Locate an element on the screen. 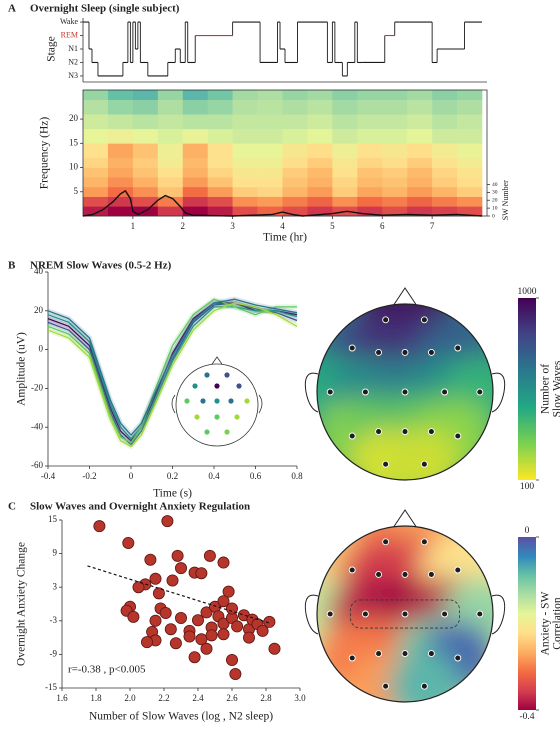  y-axis-label: Stage is located at coordinates (52, 49).